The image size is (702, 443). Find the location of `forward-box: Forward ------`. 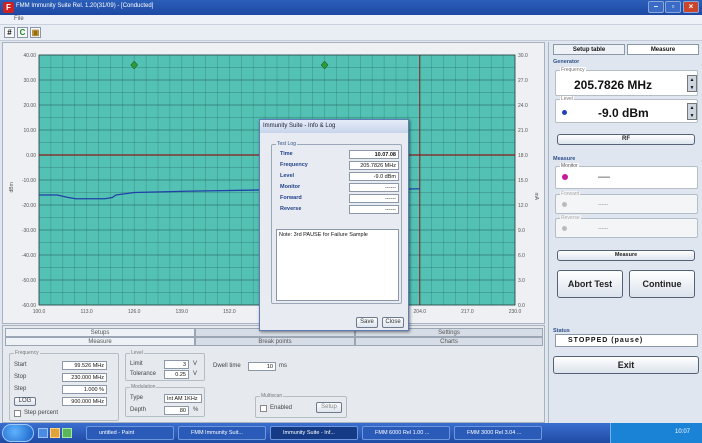

forward-box: Forward ------ is located at coordinates (626, 202).